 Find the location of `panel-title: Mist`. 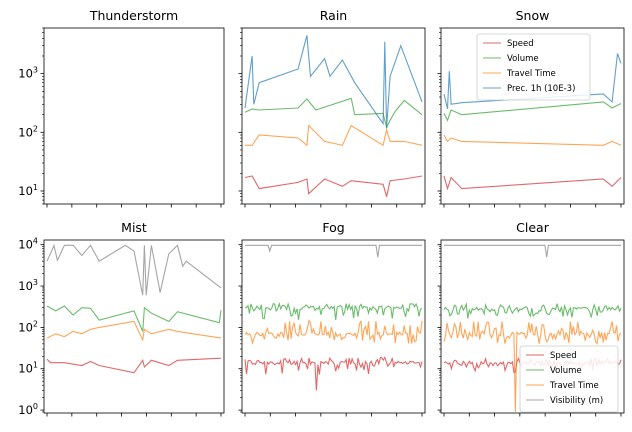

panel-title: Mist is located at coordinates (134, 227).